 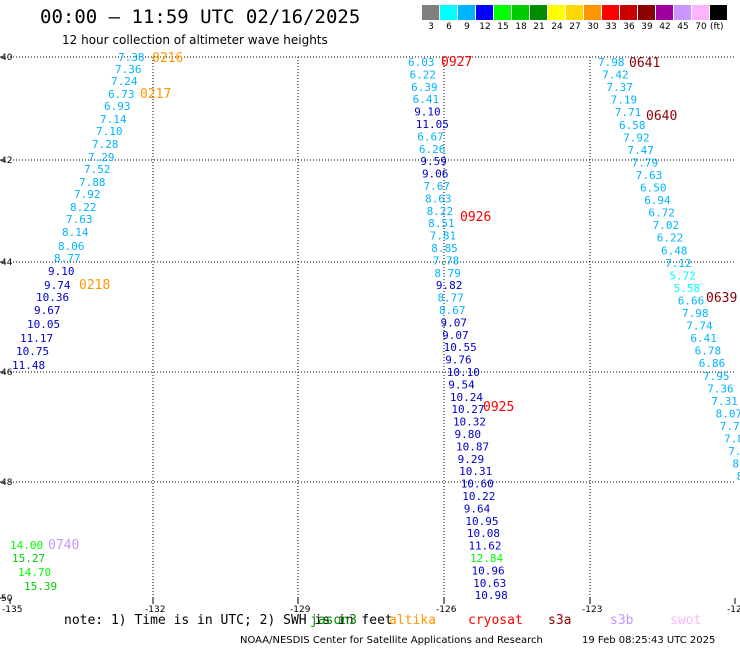 I want to click on lat-label: 48, so click(x=7, y=483).